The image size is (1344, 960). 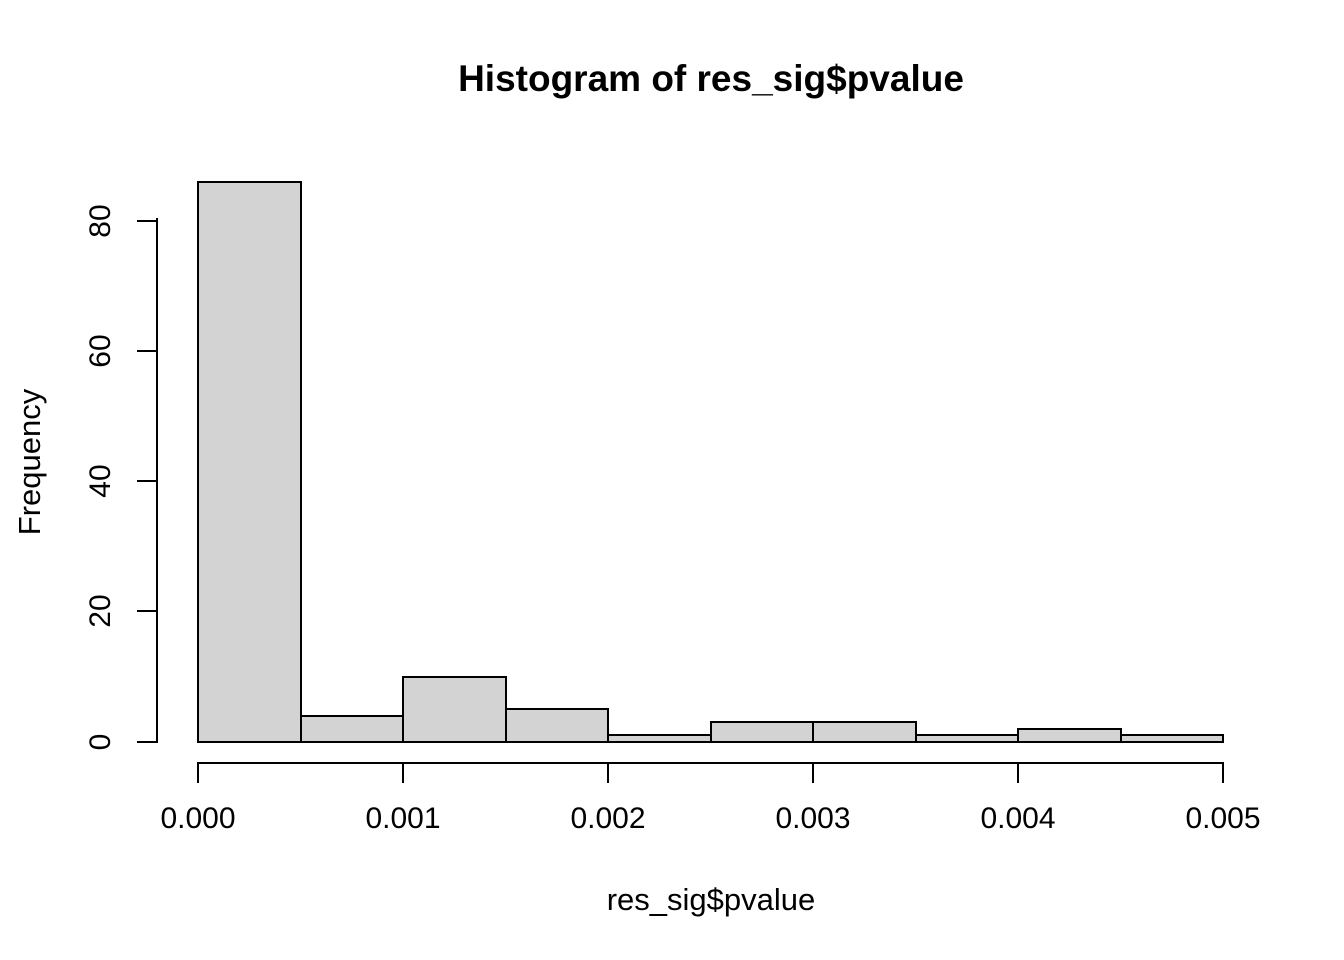 What do you see at coordinates (100, 742) in the screenshot?
I see `y-tick-label: 0` at bounding box center [100, 742].